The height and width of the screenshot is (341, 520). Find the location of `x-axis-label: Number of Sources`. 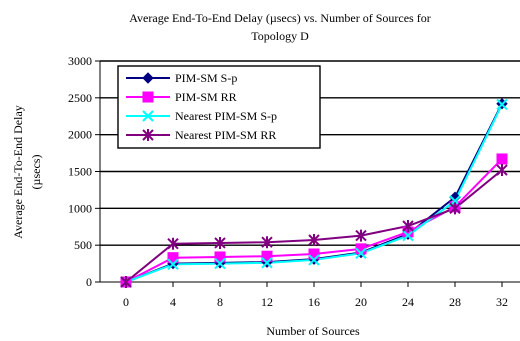

x-axis-label: Number of Sources is located at coordinates (313, 331).